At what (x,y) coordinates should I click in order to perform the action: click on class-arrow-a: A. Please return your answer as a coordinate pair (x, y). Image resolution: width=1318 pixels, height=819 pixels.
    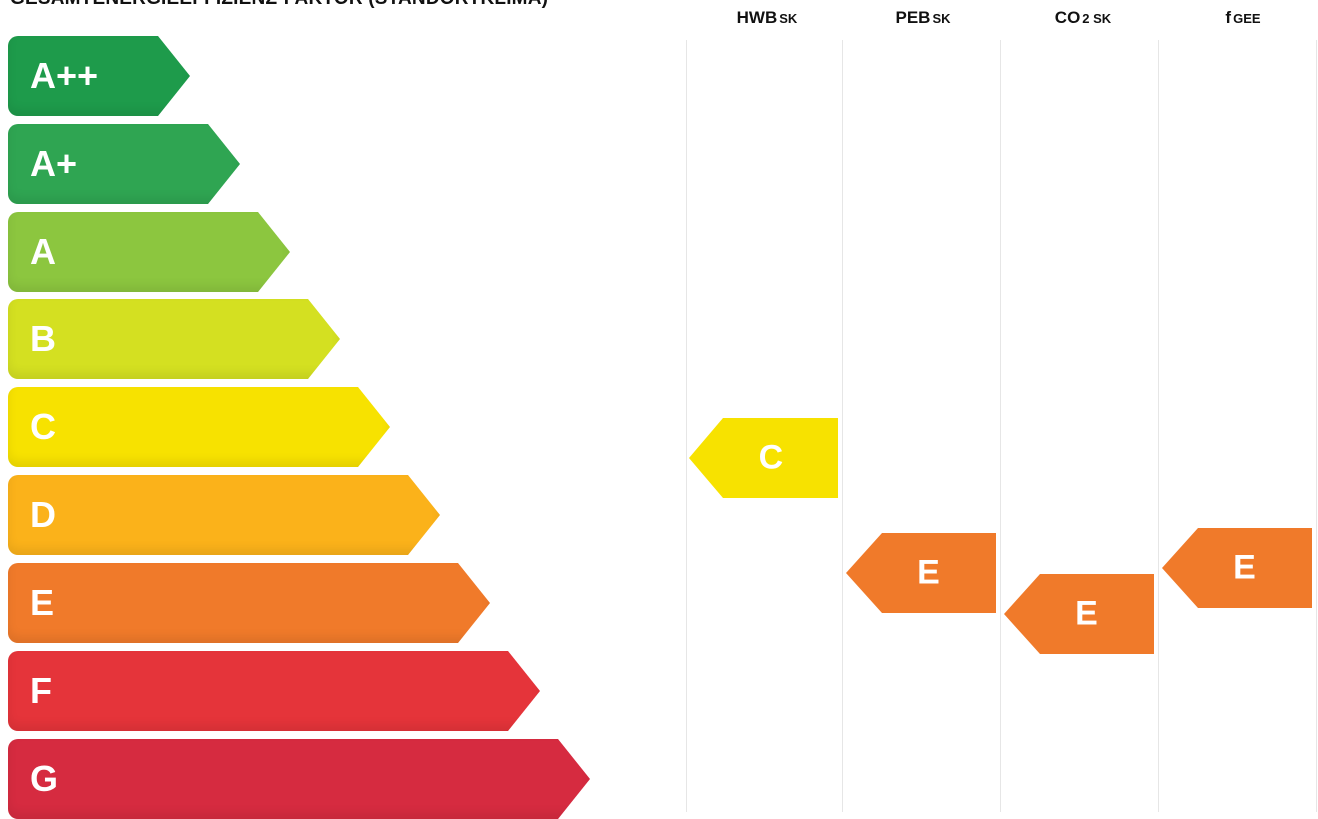
    Looking at the image, I should click on (149, 252).